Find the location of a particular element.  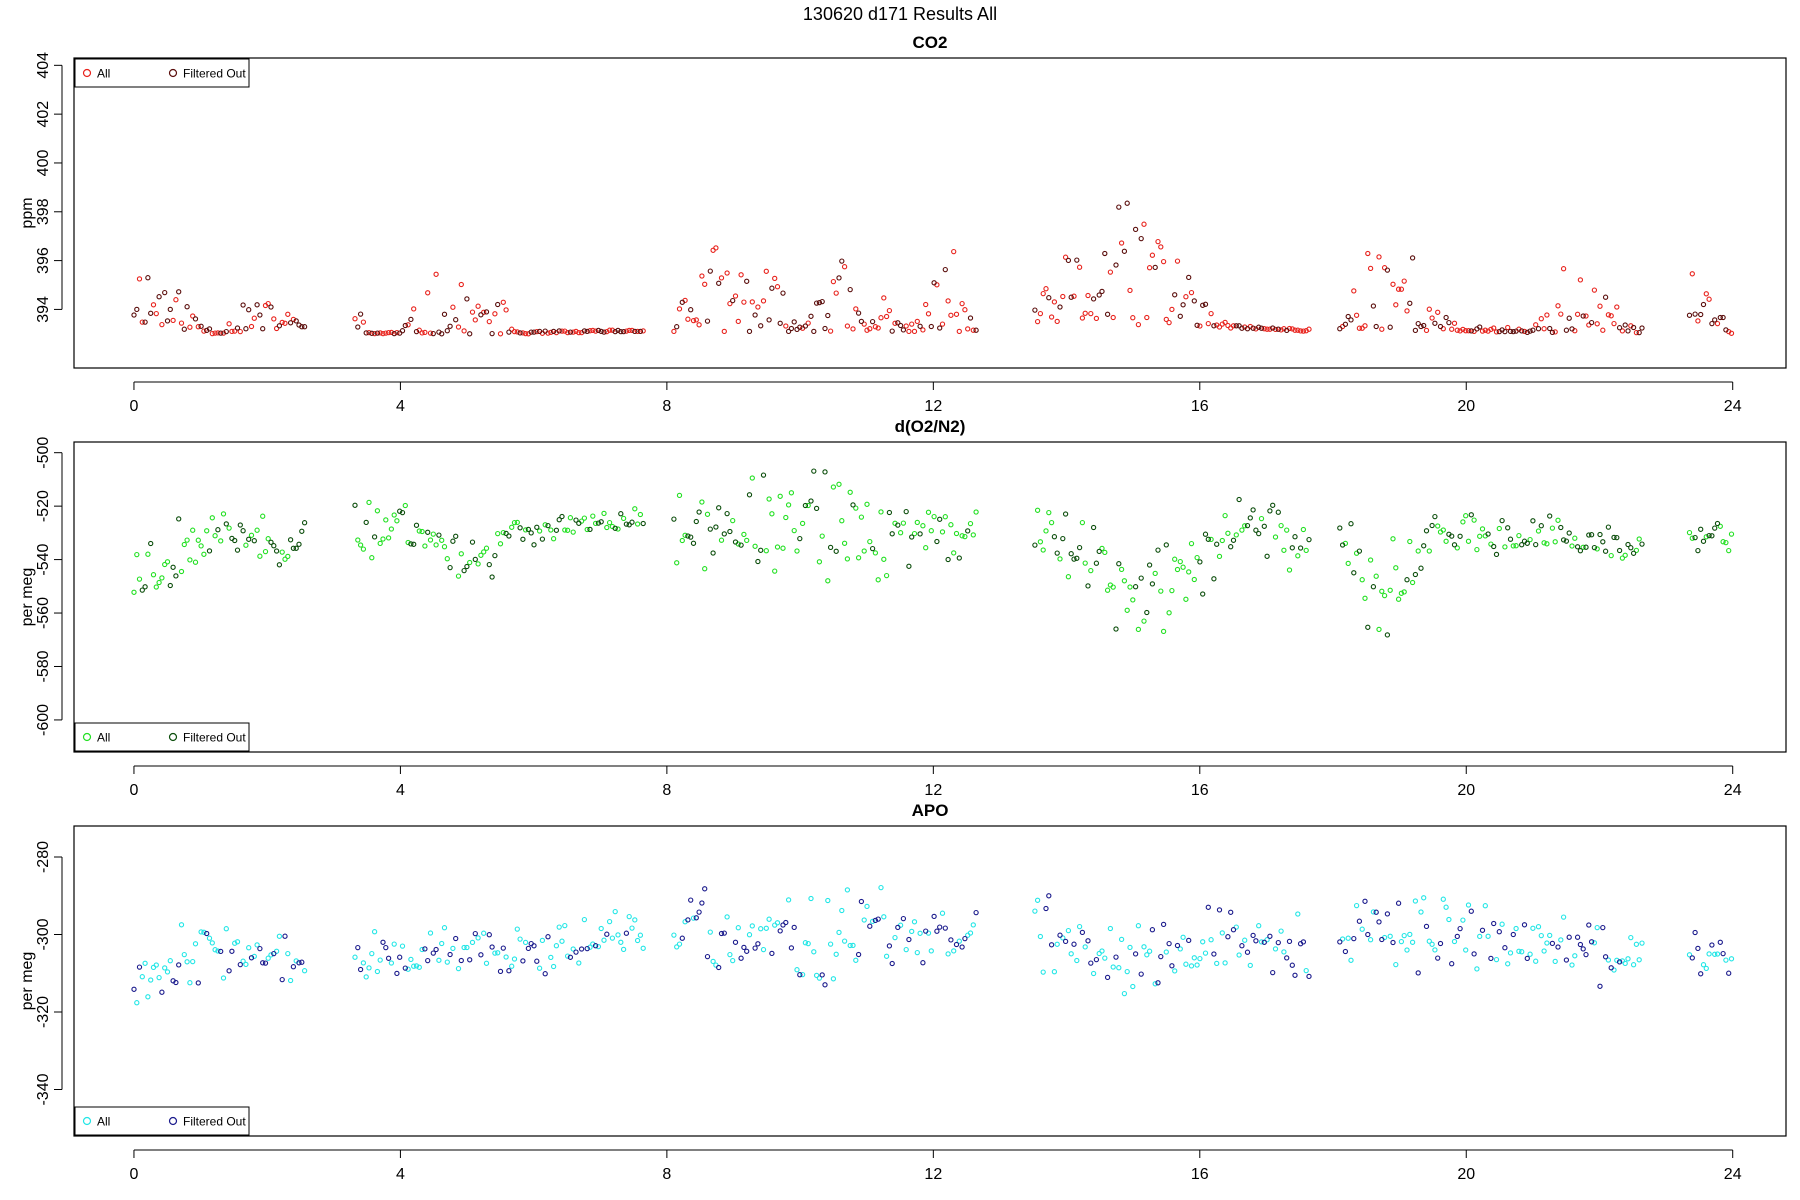

x-tick-label: 20 is located at coordinates (1466, 790).